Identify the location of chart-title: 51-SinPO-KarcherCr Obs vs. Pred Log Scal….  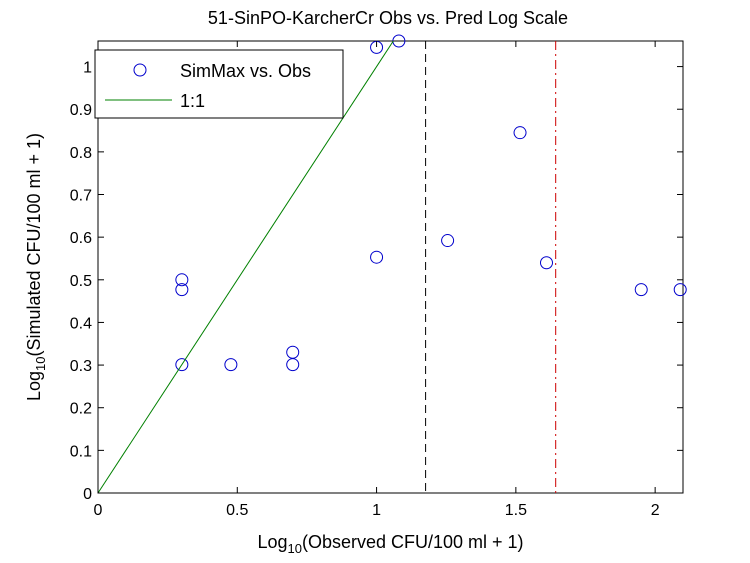
(388, 18).